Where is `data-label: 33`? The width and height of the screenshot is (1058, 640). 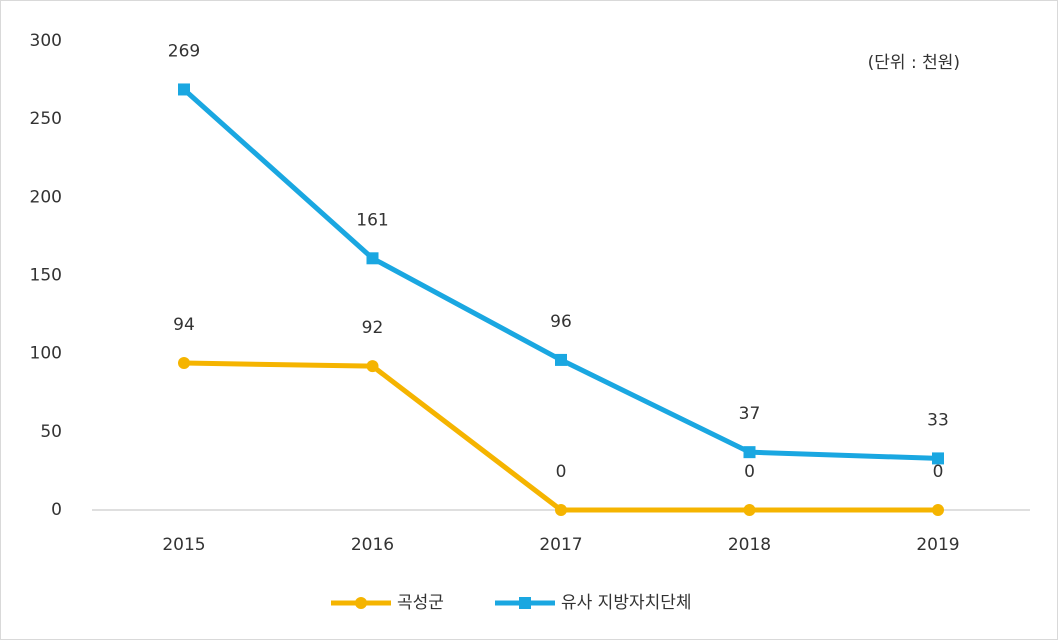
data-label: 33 is located at coordinates (938, 420).